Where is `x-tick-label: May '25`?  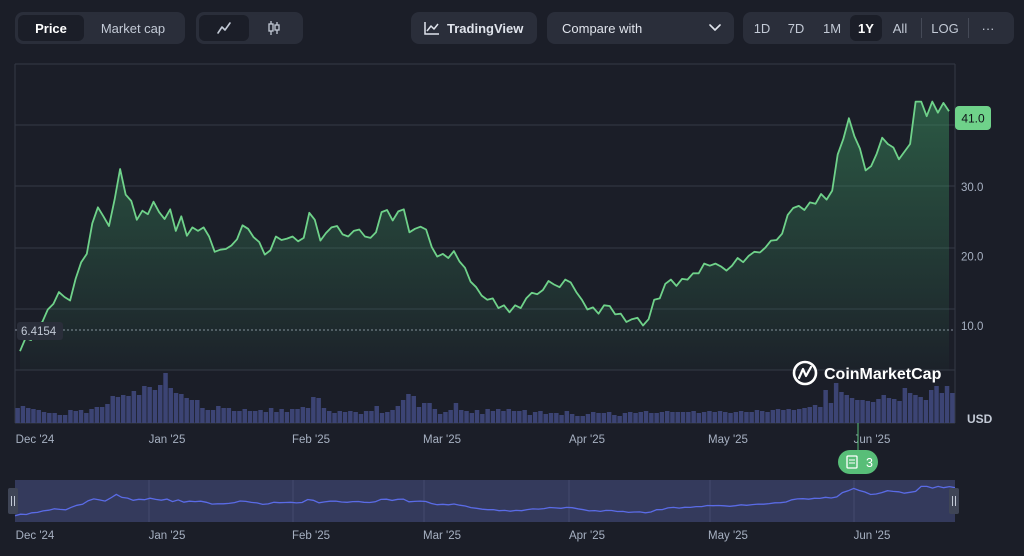 x-tick-label: May '25 is located at coordinates (728, 440).